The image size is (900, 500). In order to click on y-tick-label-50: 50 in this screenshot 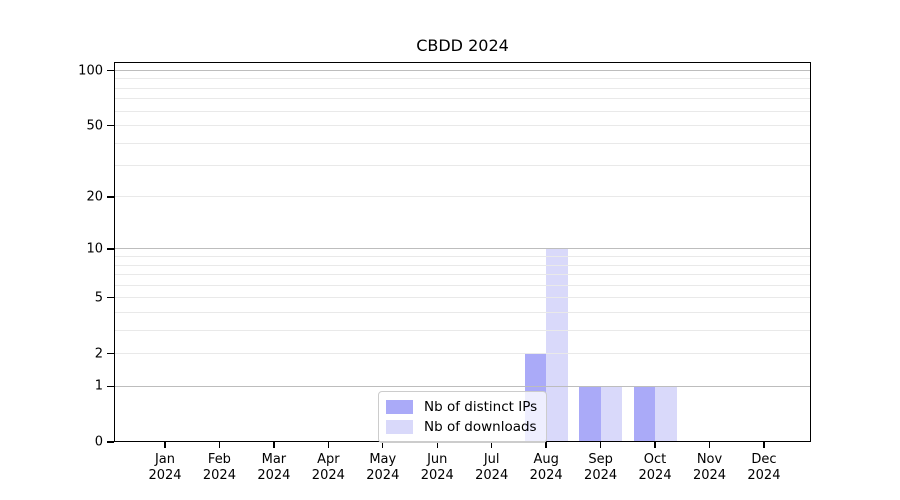, I will do `click(94, 126)`.